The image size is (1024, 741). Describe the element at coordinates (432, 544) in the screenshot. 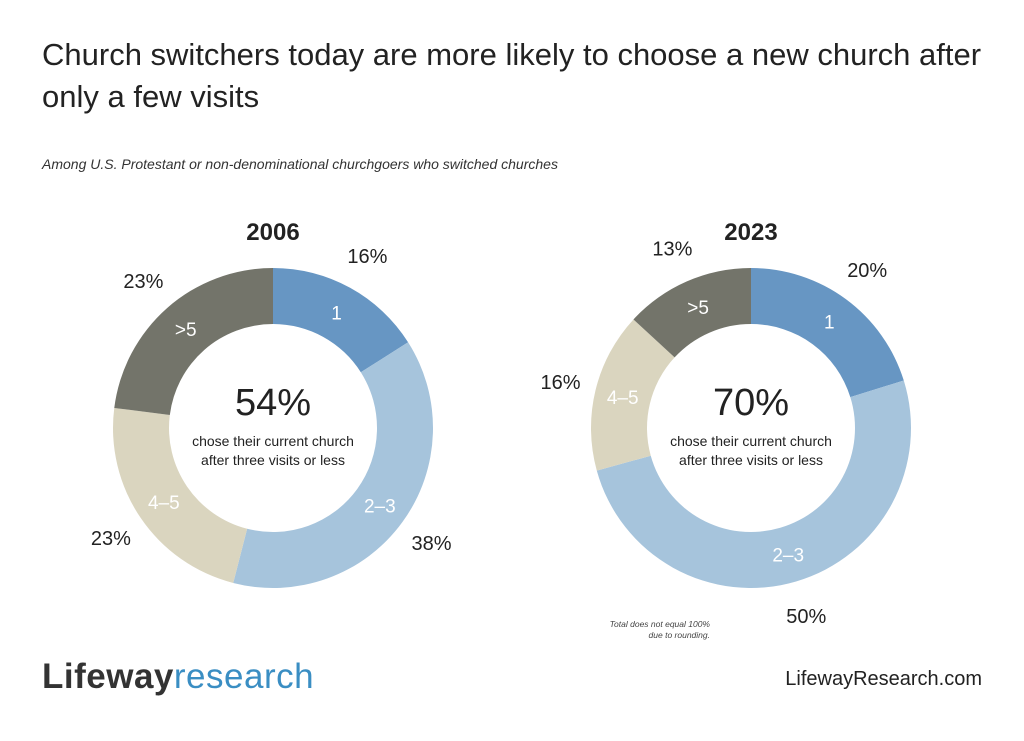

I see `slice-value-label: 38%` at that location.